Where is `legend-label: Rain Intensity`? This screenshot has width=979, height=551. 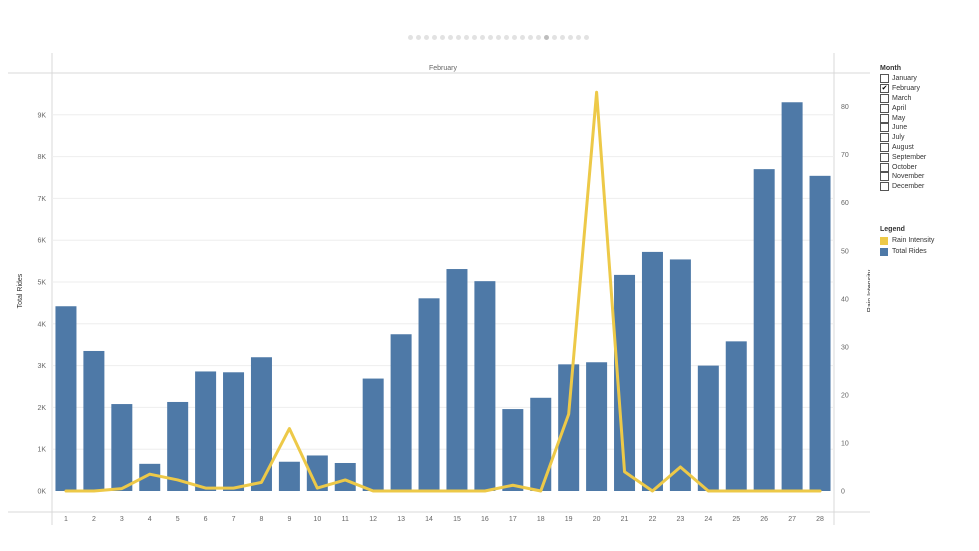 legend-label: Rain Intensity is located at coordinates (913, 240).